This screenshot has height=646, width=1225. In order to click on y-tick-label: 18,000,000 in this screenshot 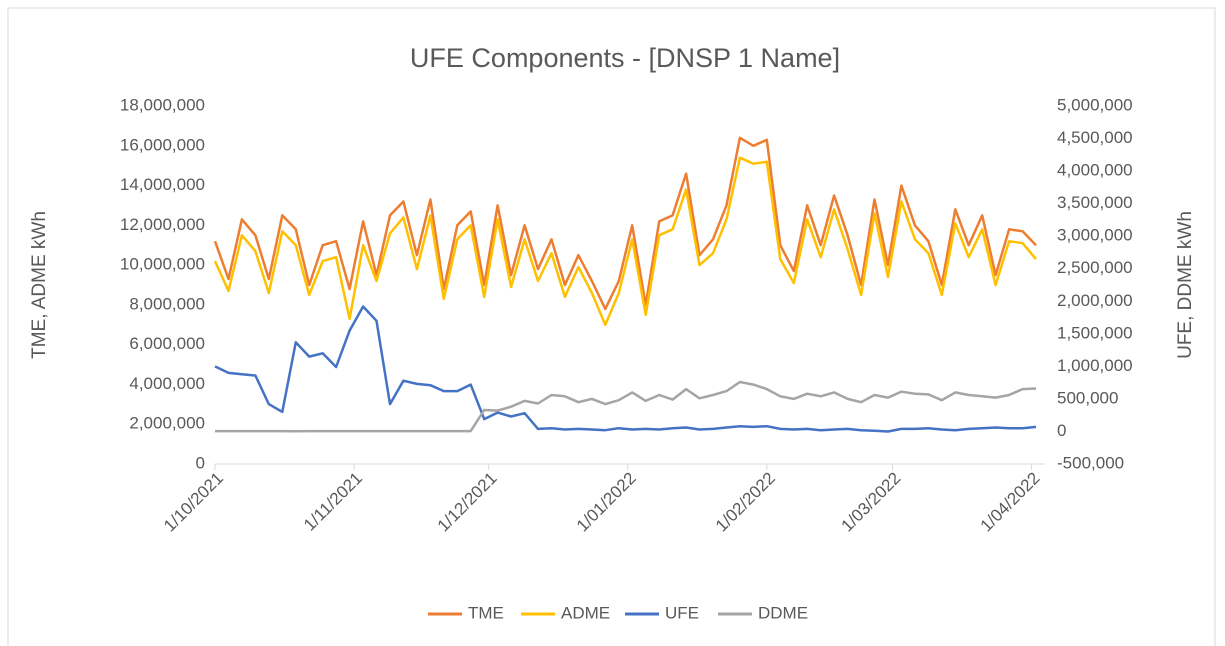, I will do `click(162, 104)`.